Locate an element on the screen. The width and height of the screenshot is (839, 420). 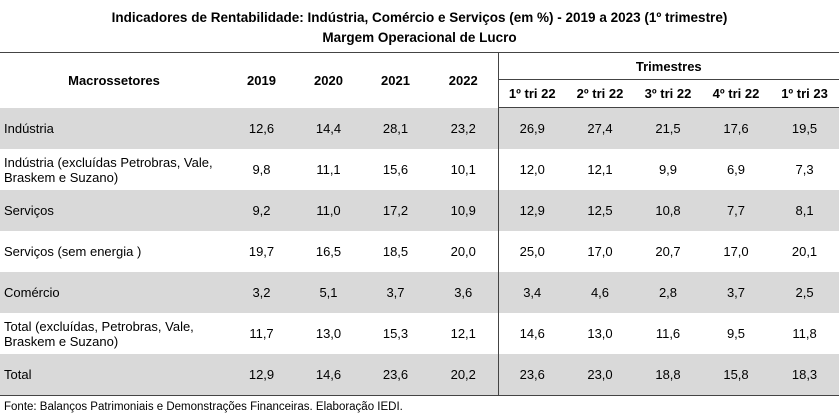
header-cell: 2022 is located at coordinates (463, 80).